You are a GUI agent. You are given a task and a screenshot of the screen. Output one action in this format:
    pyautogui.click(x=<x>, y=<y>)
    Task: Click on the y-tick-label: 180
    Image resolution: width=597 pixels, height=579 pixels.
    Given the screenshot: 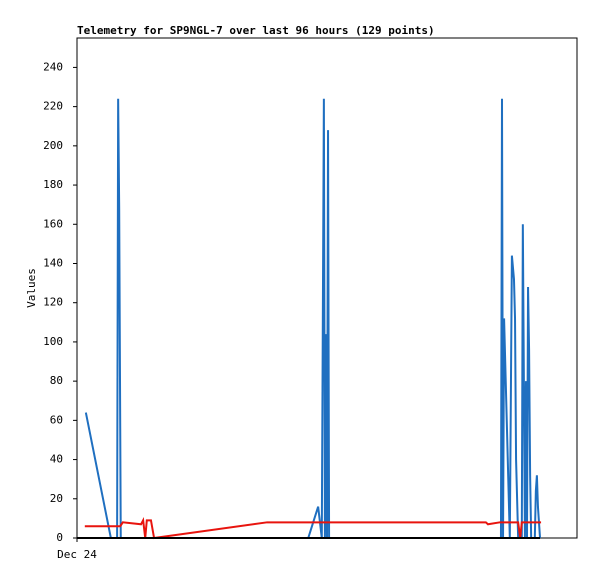 What is the action you would take?
    pyautogui.click(x=53, y=184)
    